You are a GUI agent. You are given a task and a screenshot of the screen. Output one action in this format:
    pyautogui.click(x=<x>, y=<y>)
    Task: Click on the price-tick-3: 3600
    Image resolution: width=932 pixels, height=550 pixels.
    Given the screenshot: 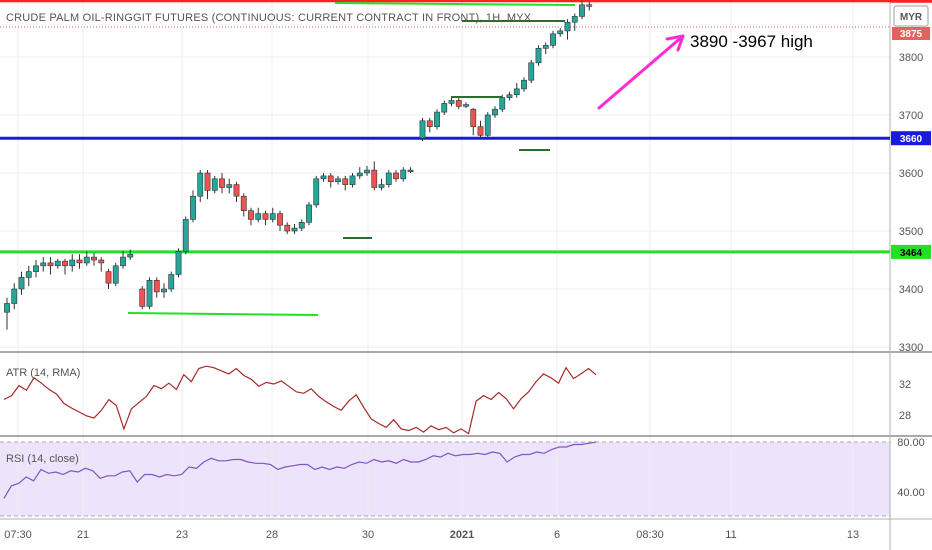 What is the action you would take?
    pyautogui.click(x=911, y=174)
    